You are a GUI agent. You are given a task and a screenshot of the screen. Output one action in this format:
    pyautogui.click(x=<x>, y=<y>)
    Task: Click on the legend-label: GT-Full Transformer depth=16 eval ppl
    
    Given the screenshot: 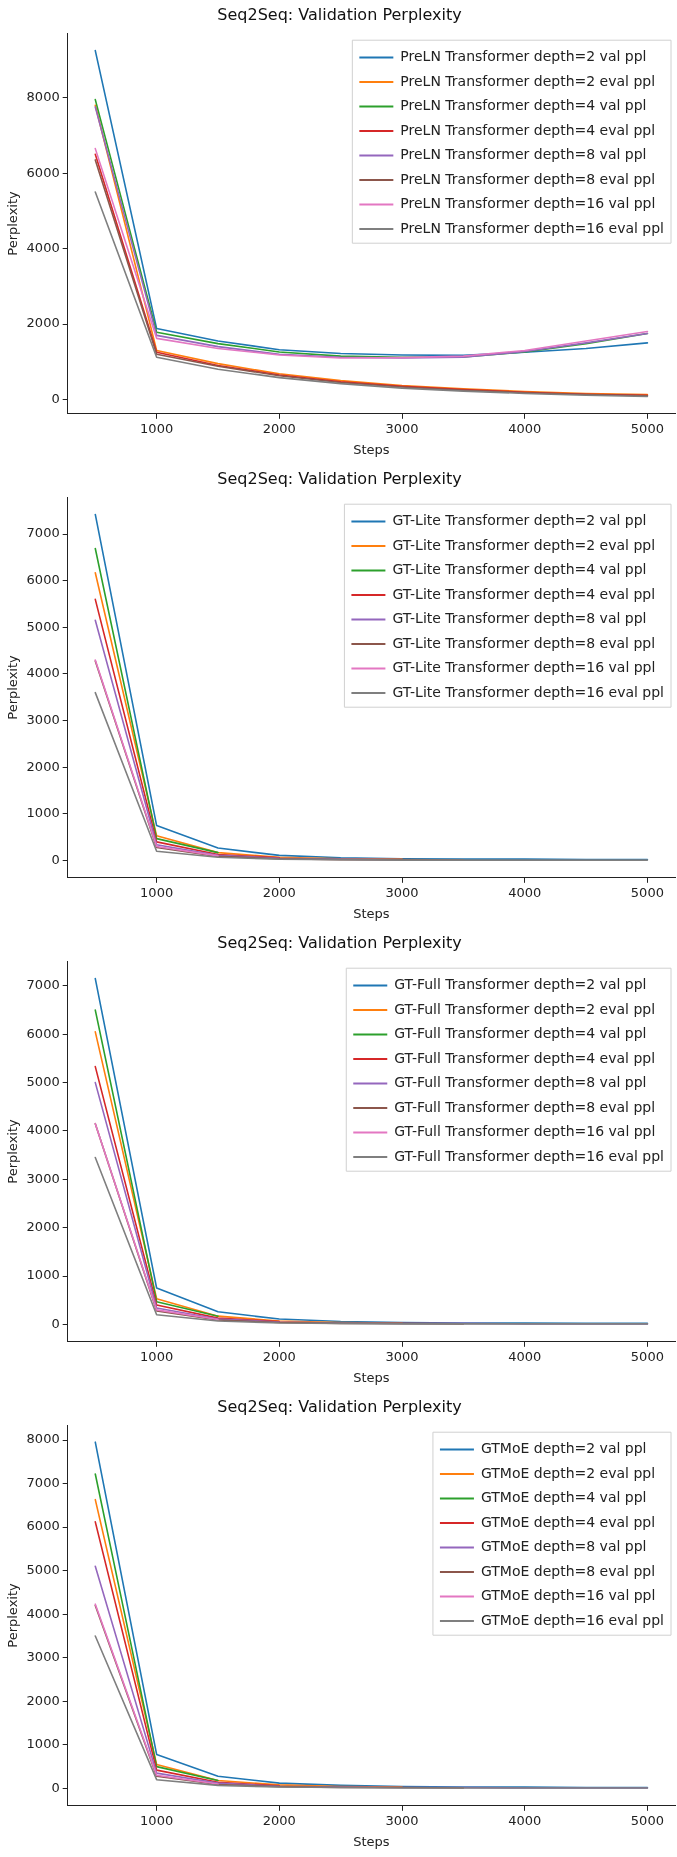 What is the action you would take?
    pyautogui.click(x=529, y=1155)
    